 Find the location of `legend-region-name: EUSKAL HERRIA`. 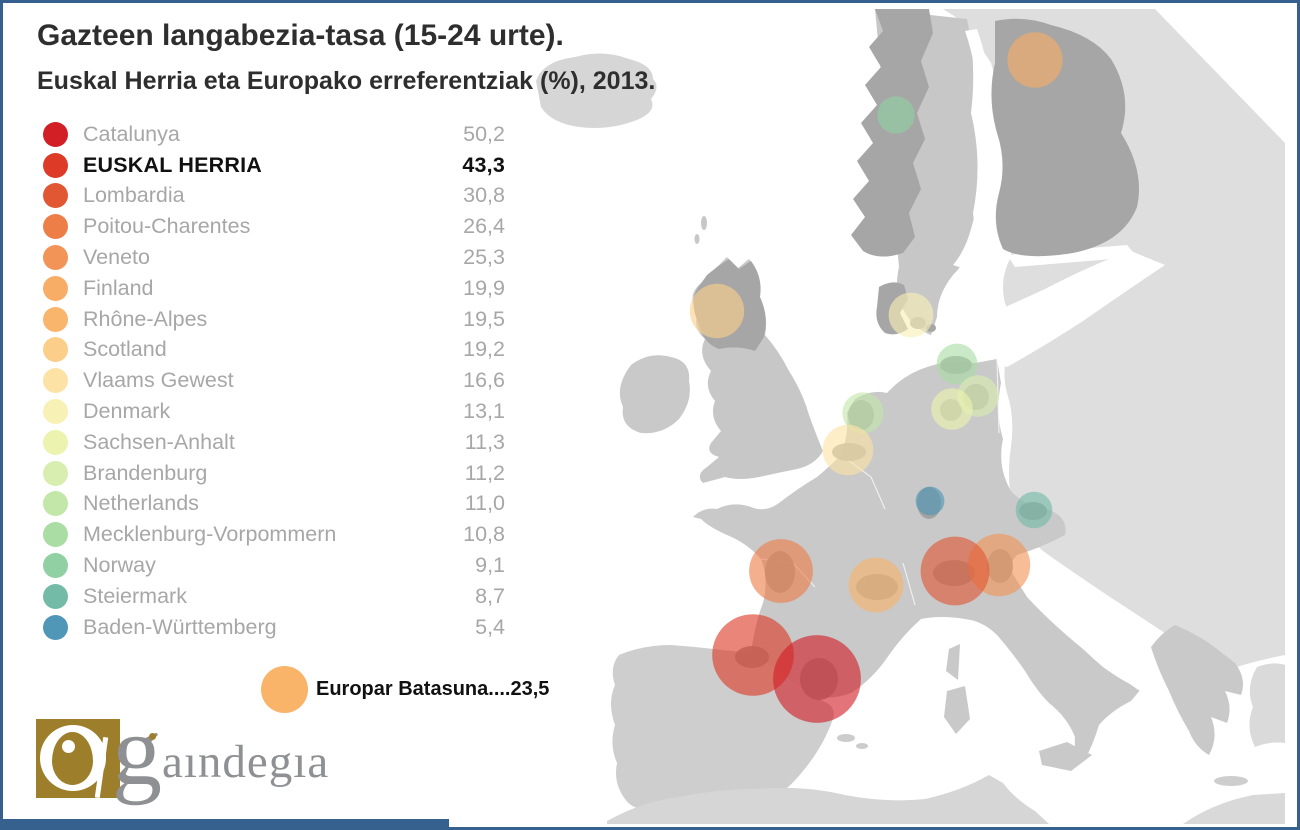

legend-region-name: EUSKAL HERRIA is located at coordinates (172, 164).